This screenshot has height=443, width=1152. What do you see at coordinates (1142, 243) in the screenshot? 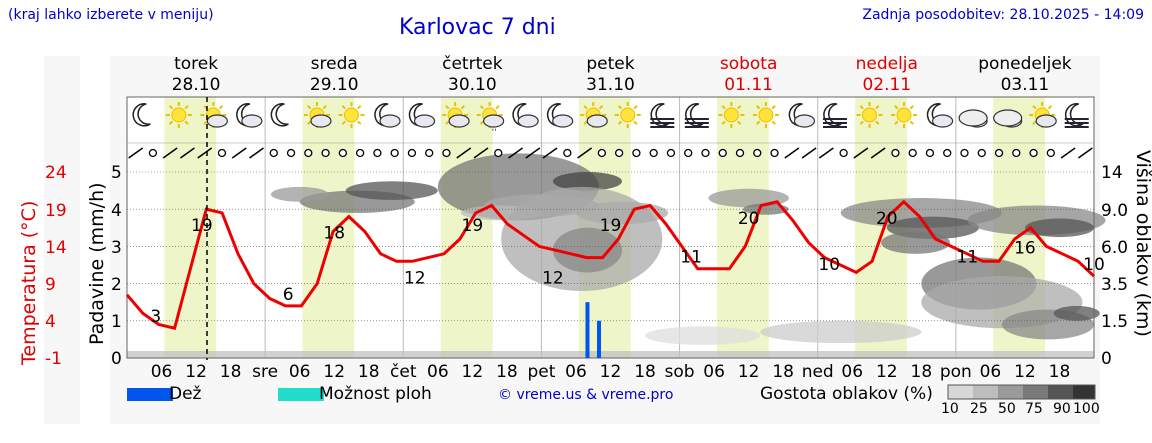
I see `cloud-axis-label: Višina oblakov (km)` at bounding box center [1142, 243].